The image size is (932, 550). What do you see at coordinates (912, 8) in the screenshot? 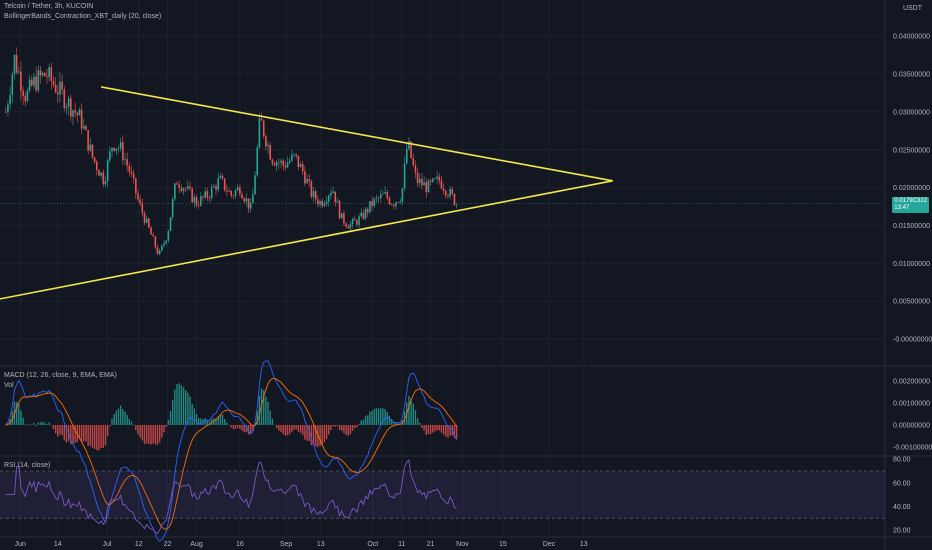
I see `currency-label: USDT` at bounding box center [912, 8].